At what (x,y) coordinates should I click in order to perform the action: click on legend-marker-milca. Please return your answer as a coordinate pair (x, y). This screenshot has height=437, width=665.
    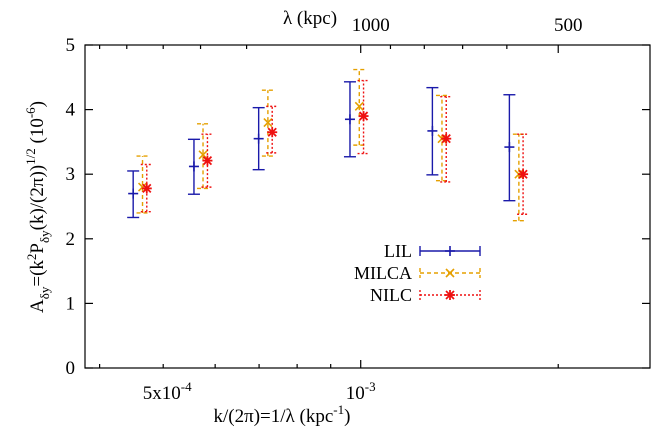
    Looking at the image, I should click on (450, 273).